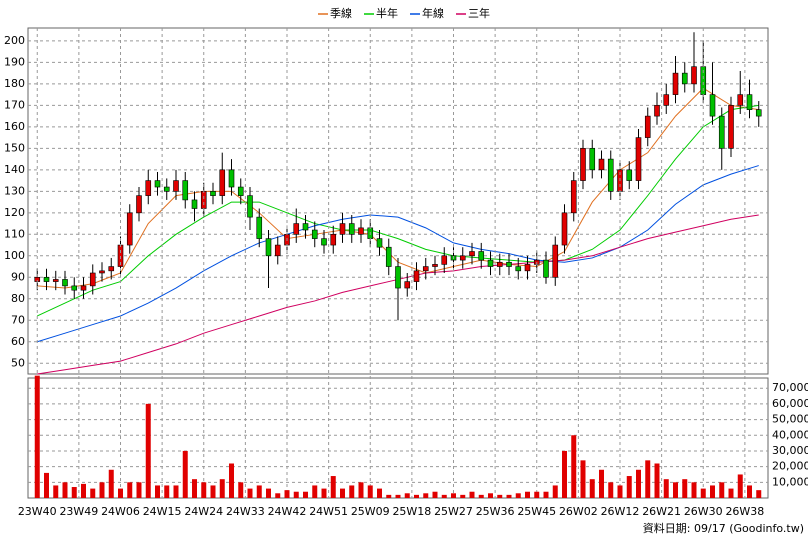 This screenshot has width=808, height=540. What do you see at coordinates (78, 511) in the screenshot?
I see `x-tick-label: 23W49` at bounding box center [78, 511].